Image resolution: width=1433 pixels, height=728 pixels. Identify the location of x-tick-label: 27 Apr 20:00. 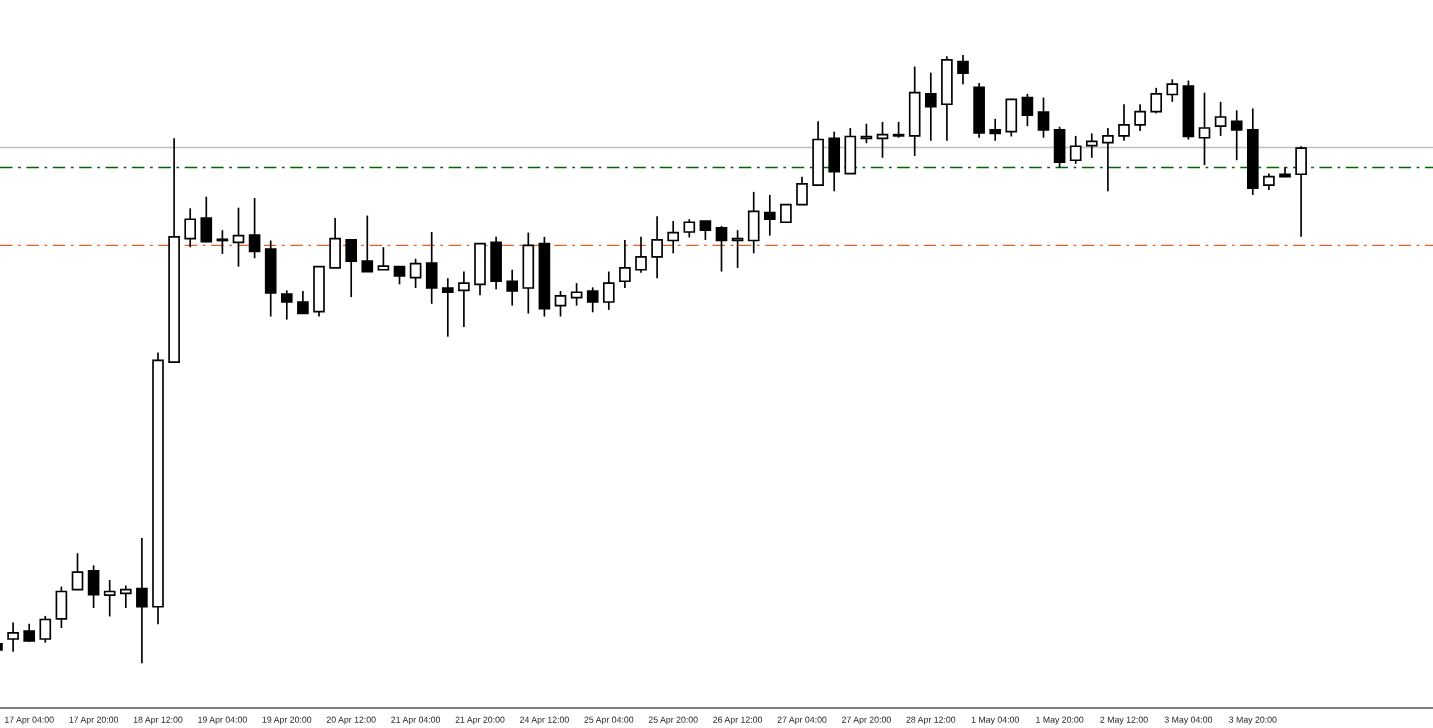
(866, 720).